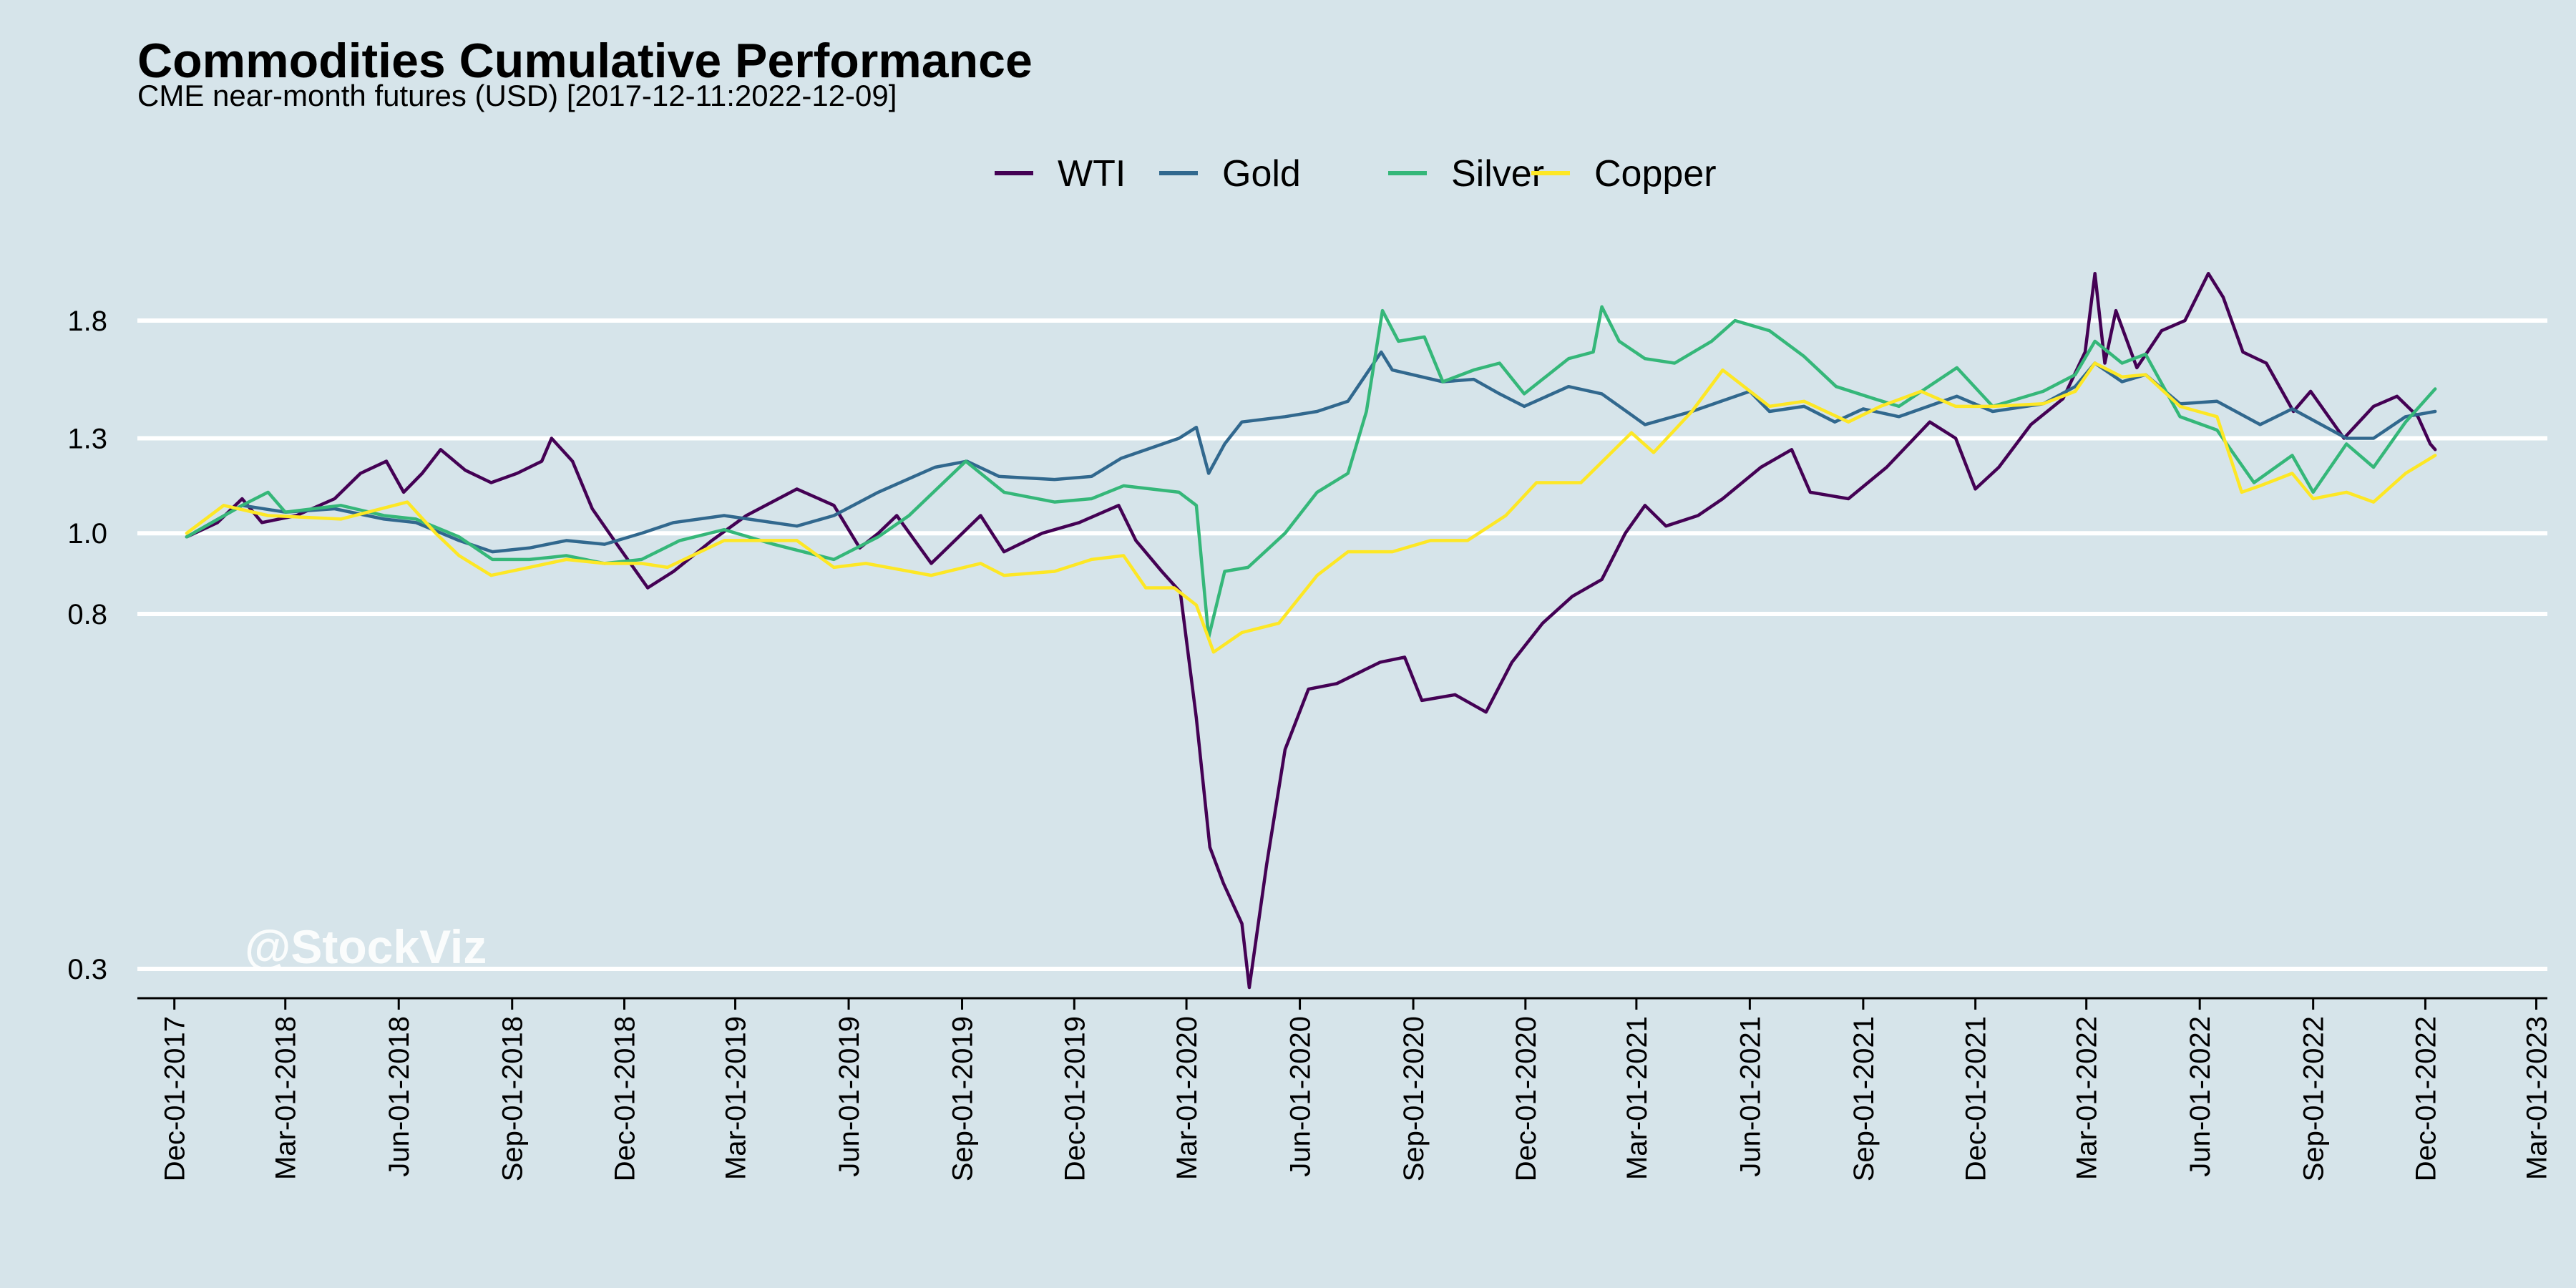  What do you see at coordinates (286, 1098) in the screenshot?
I see `x-tick-label: Mar-01-2018` at bounding box center [286, 1098].